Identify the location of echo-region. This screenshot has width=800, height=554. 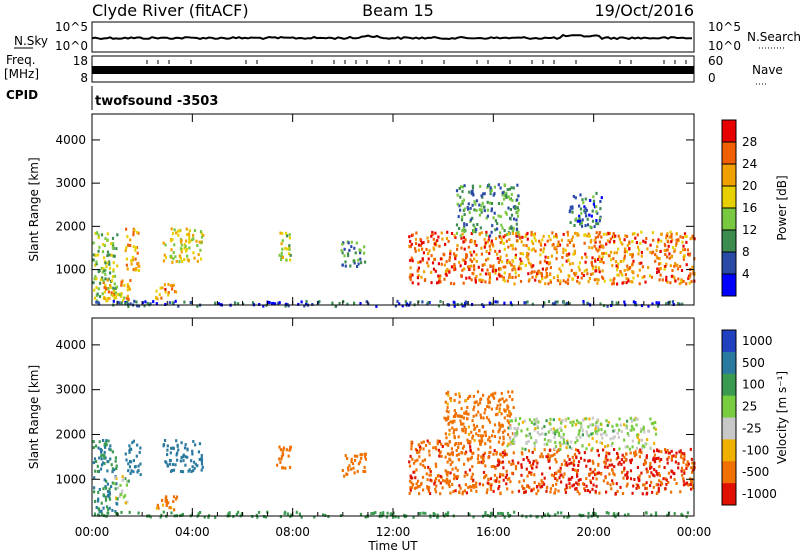
(121, 490).